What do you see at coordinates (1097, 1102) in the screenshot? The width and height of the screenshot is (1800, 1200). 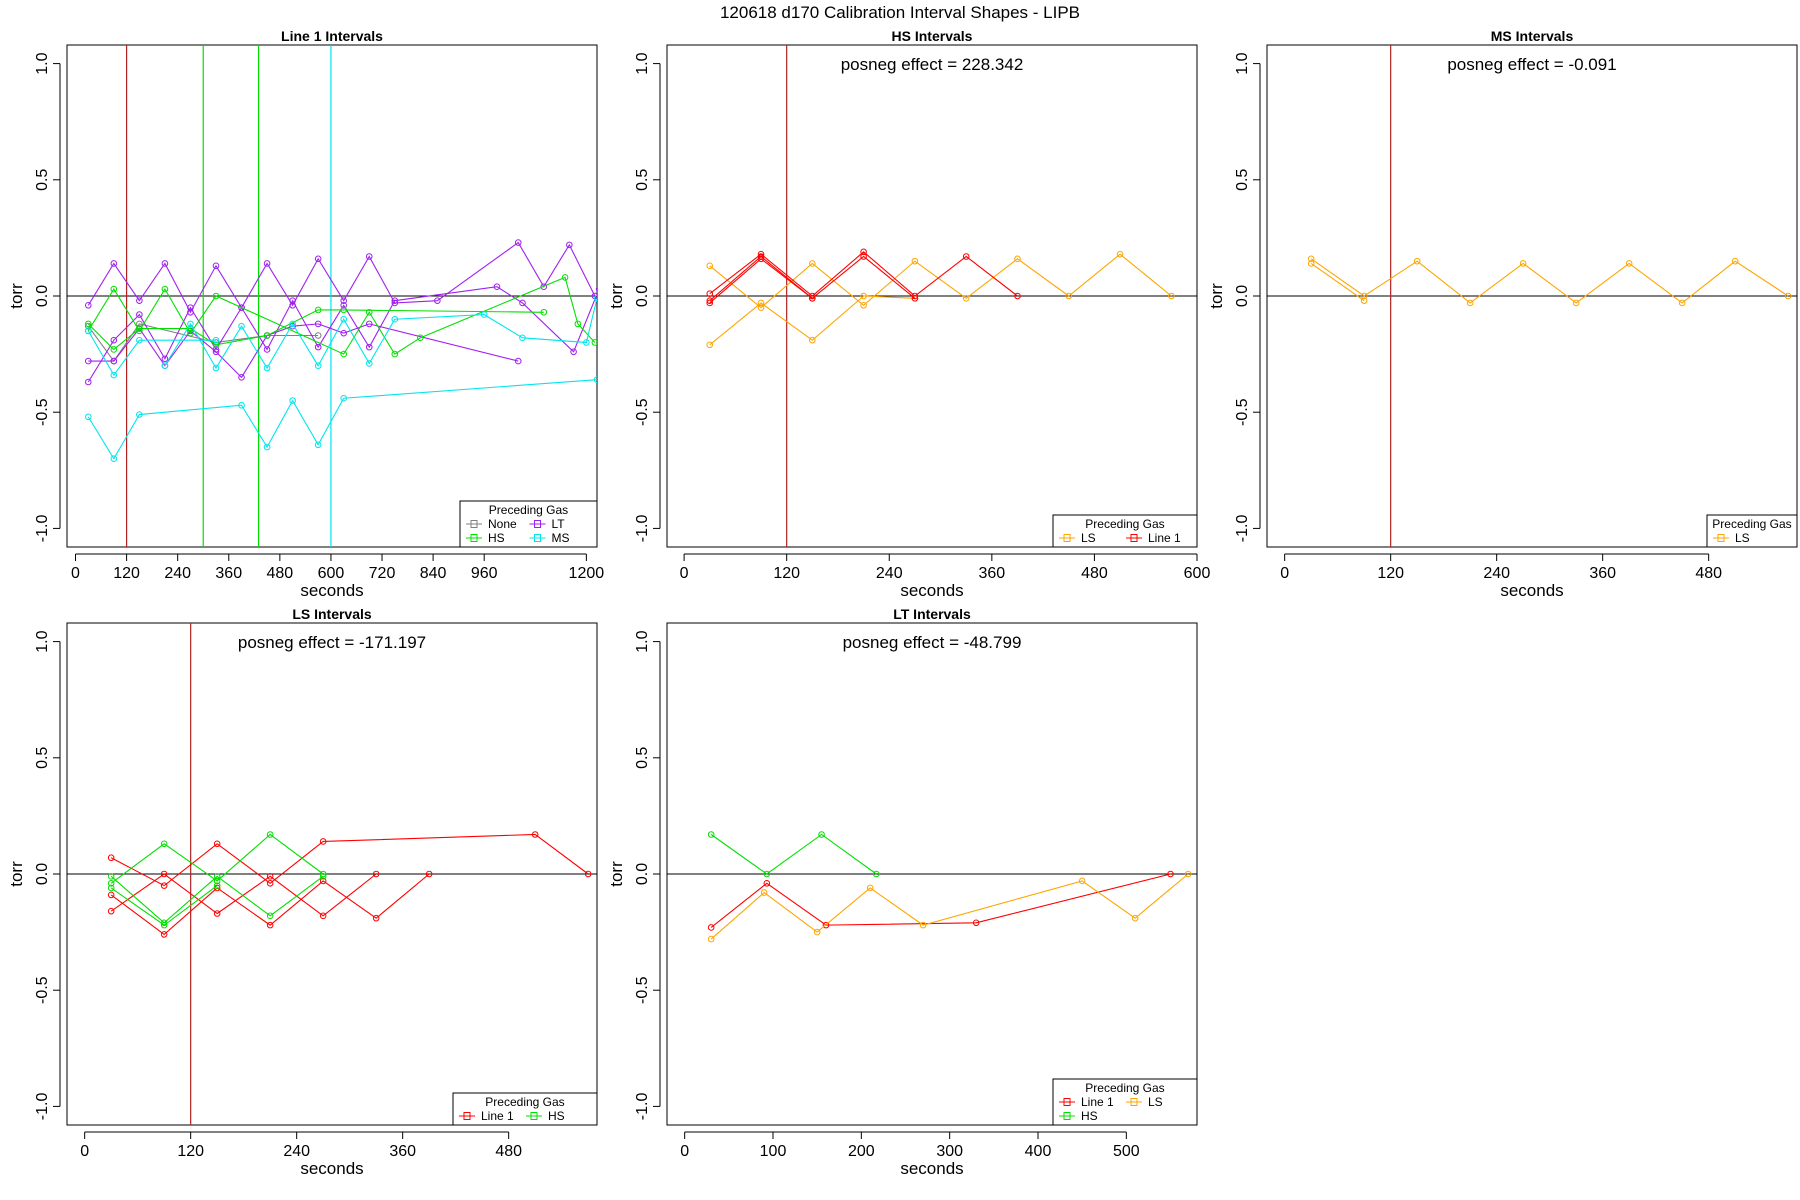 I see `legend-label: Line 1` at bounding box center [1097, 1102].